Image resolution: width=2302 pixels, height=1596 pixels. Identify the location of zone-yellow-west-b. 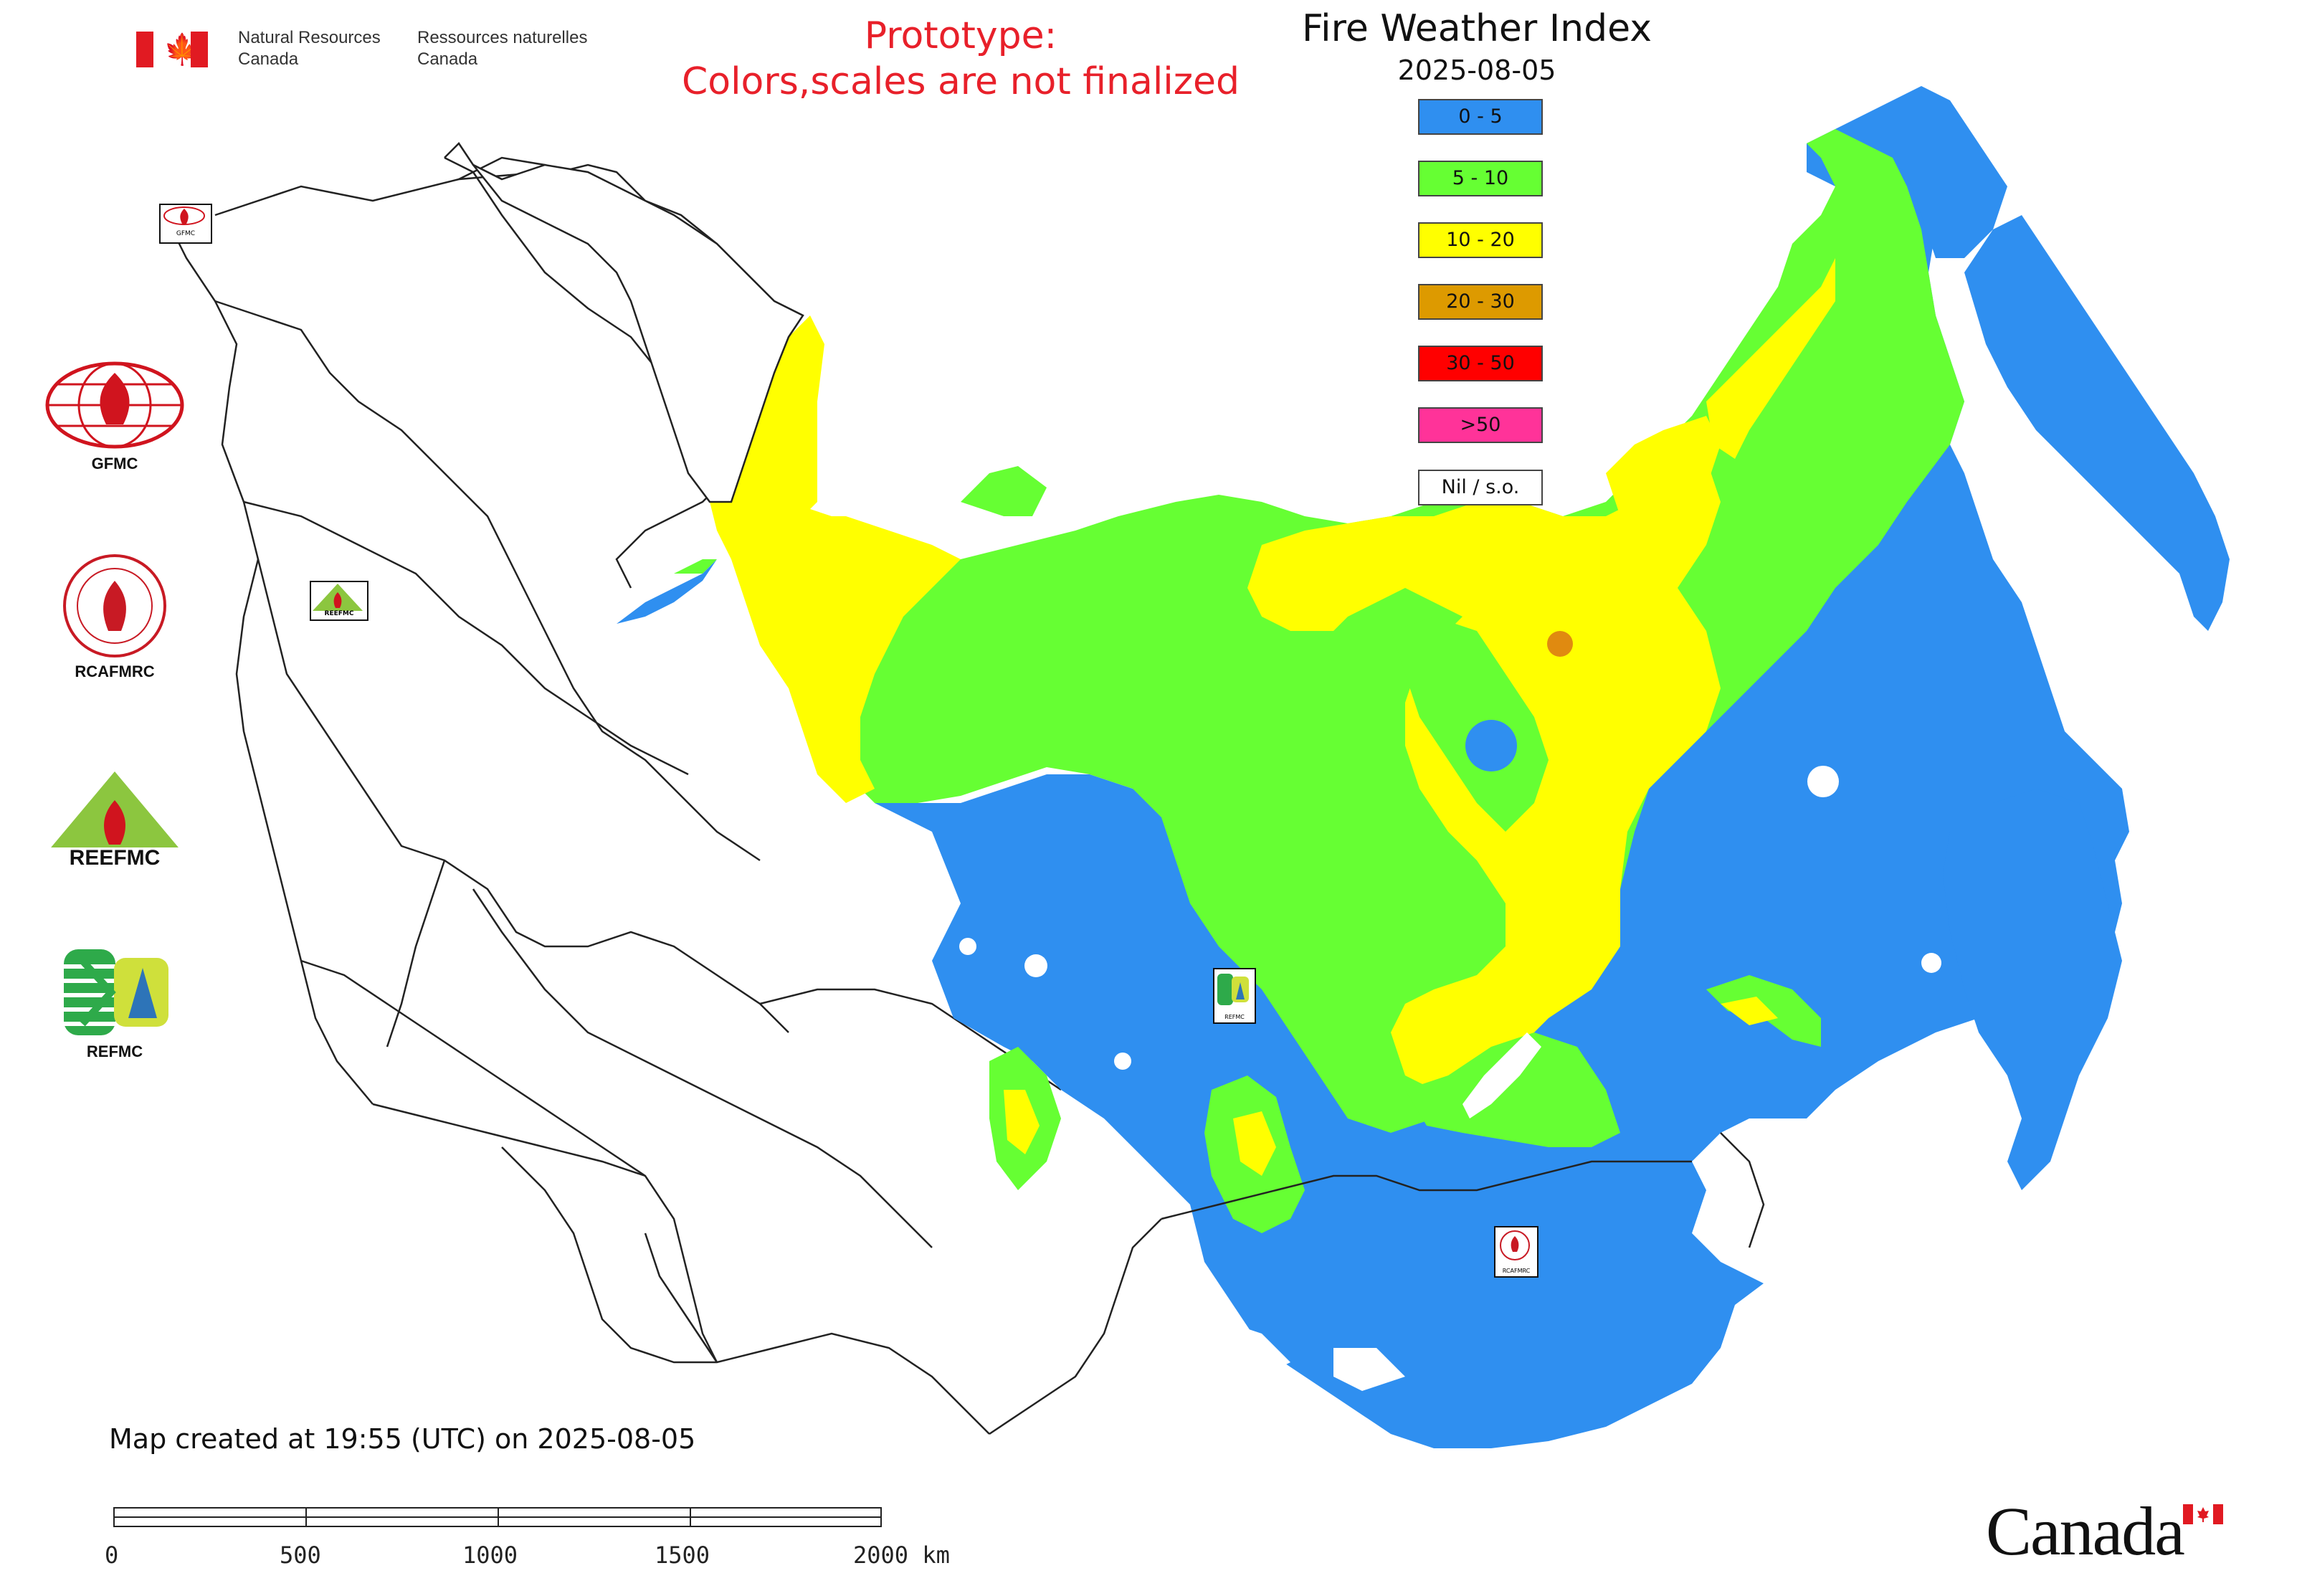
(882, 595).